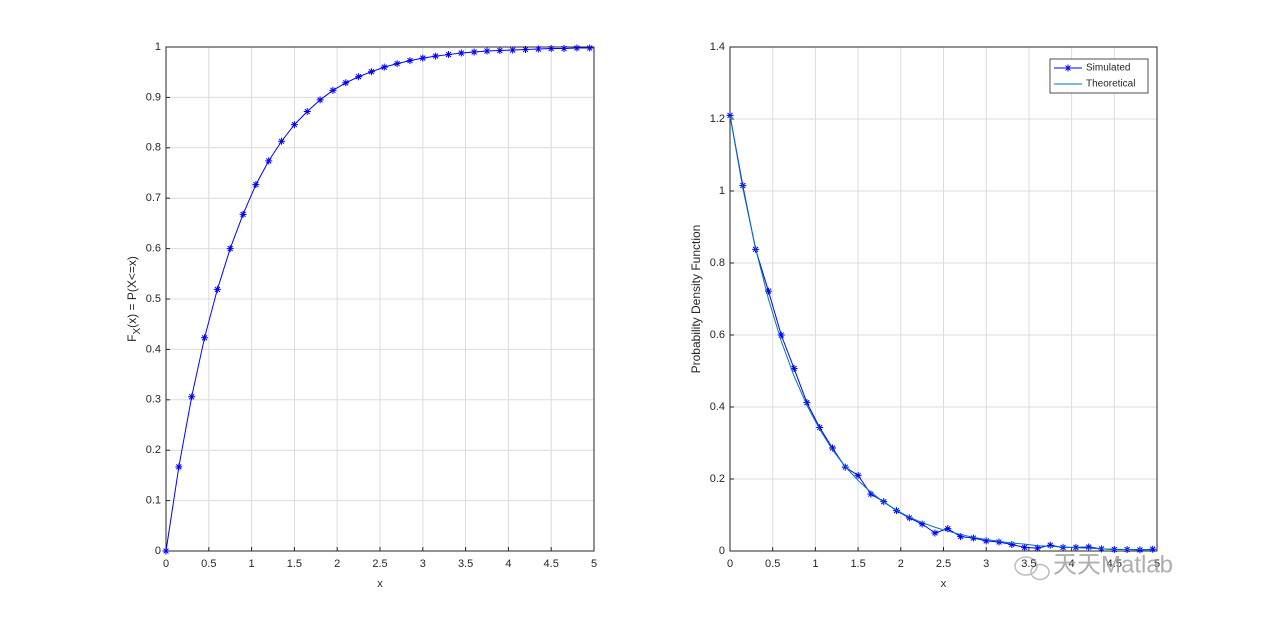 This screenshot has height=619, width=1280. I want to click on y-axis-label-part: X, so click(137, 331).